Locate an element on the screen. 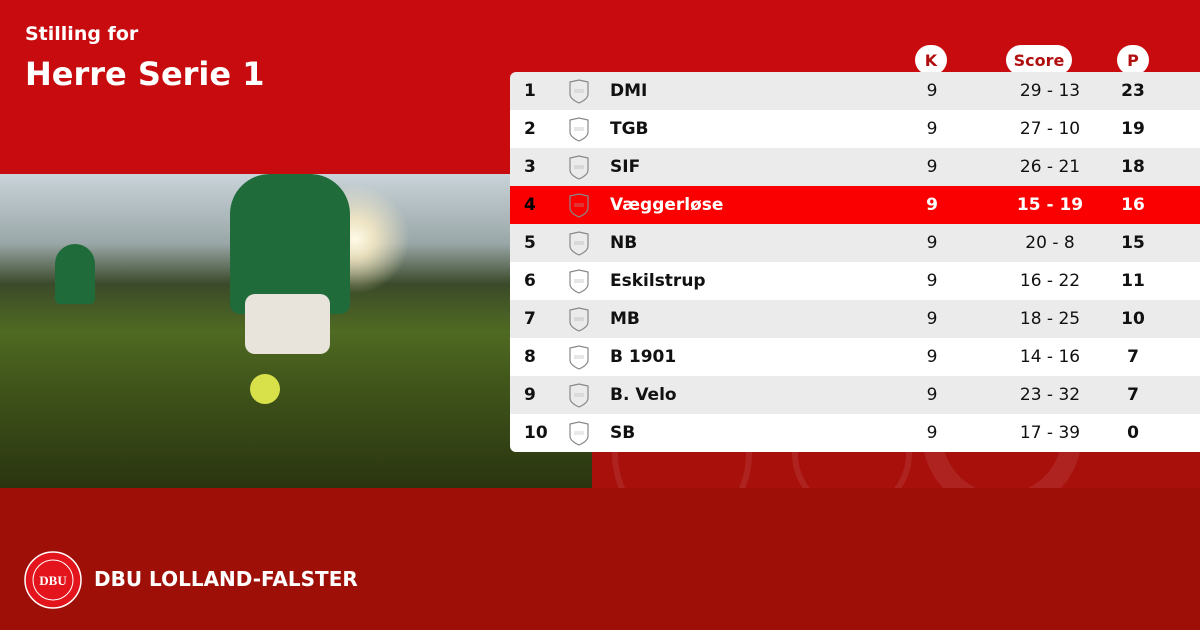 This screenshot has height=630, width=1200. position: 8 is located at coordinates (530, 357).